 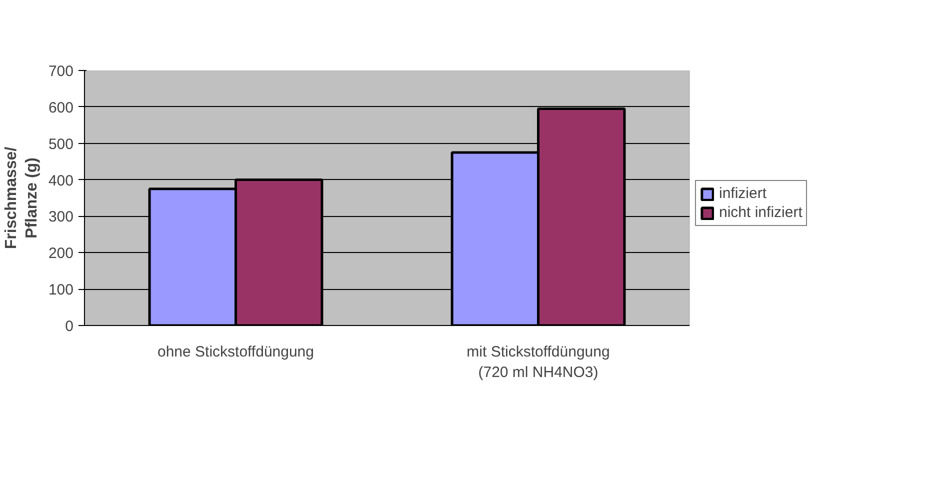 What do you see at coordinates (538, 362) in the screenshot?
I see `x-tick-label: mit Stickstoffdüngung (720 ml NH4NO3)` at bounding box center [538, 362].